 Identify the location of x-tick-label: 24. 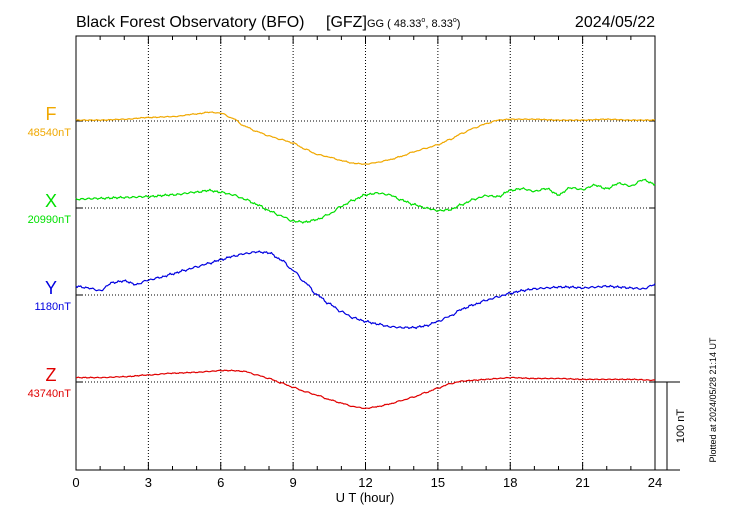
(655, 482).